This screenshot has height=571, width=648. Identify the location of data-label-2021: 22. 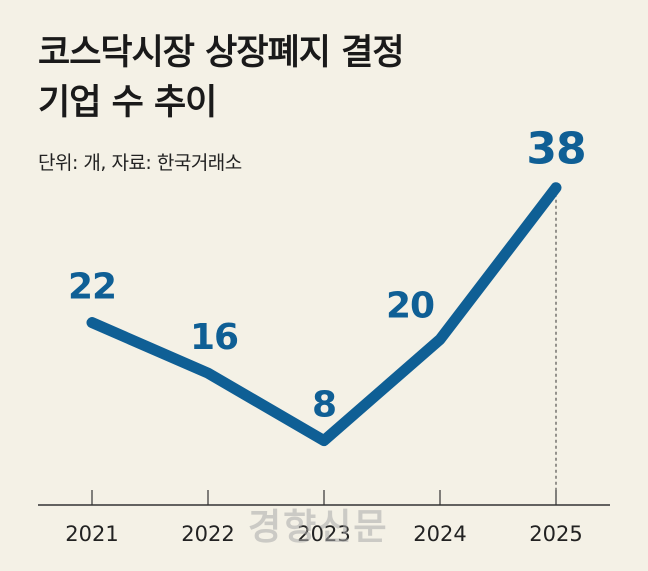
(92, 287).